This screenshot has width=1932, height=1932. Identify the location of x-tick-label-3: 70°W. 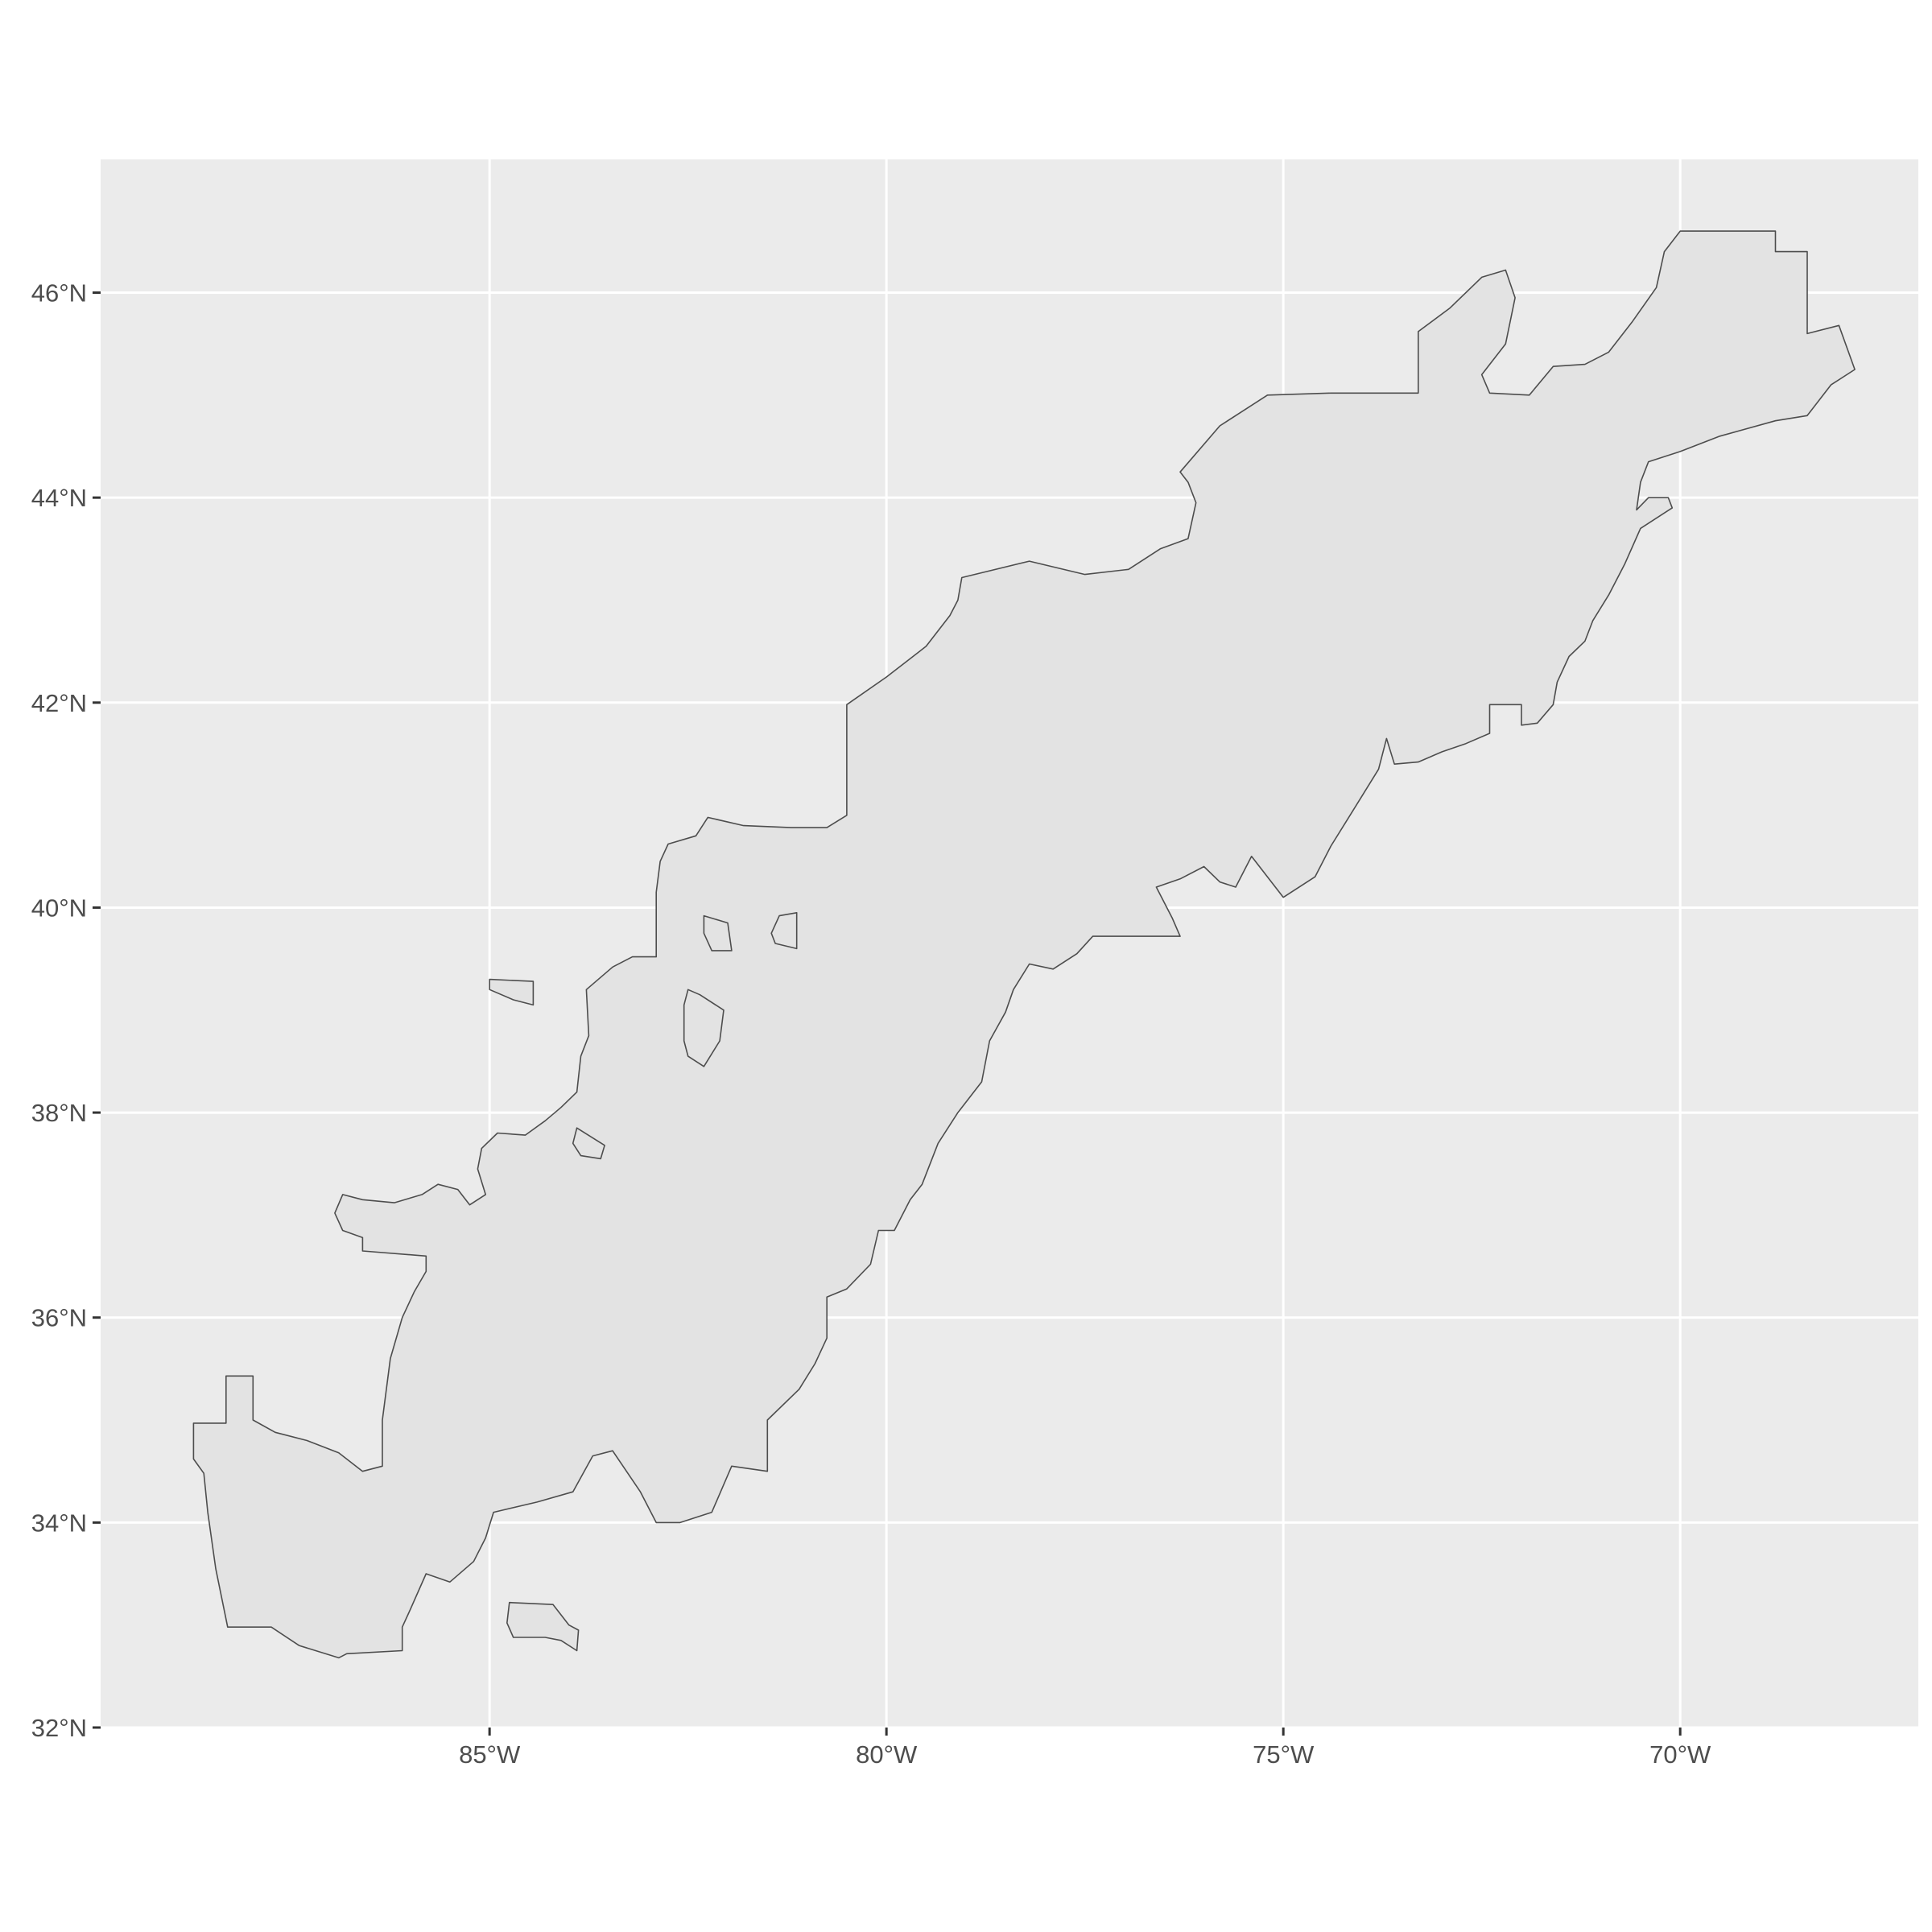
(1680, 1754).